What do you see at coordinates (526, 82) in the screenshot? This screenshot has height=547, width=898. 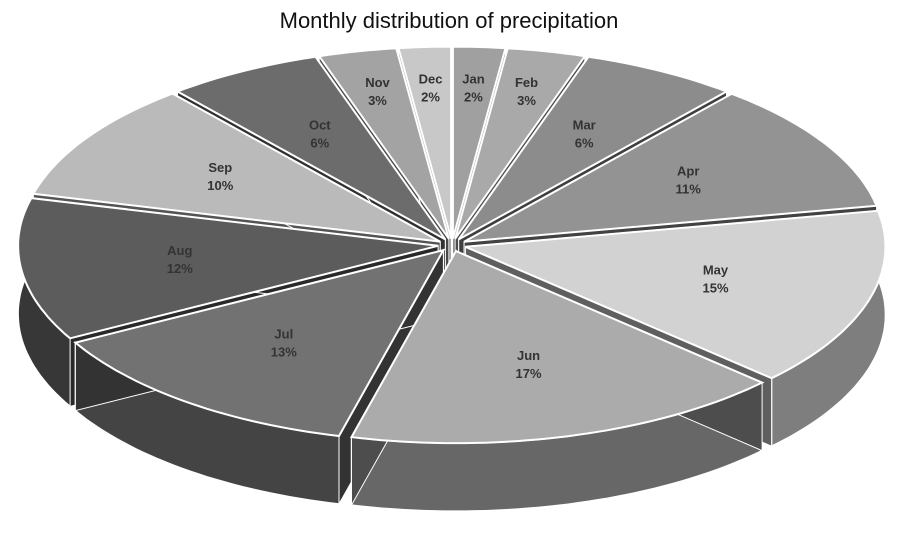 I see `slice-category: Feb` at bounding box center [526, 82].